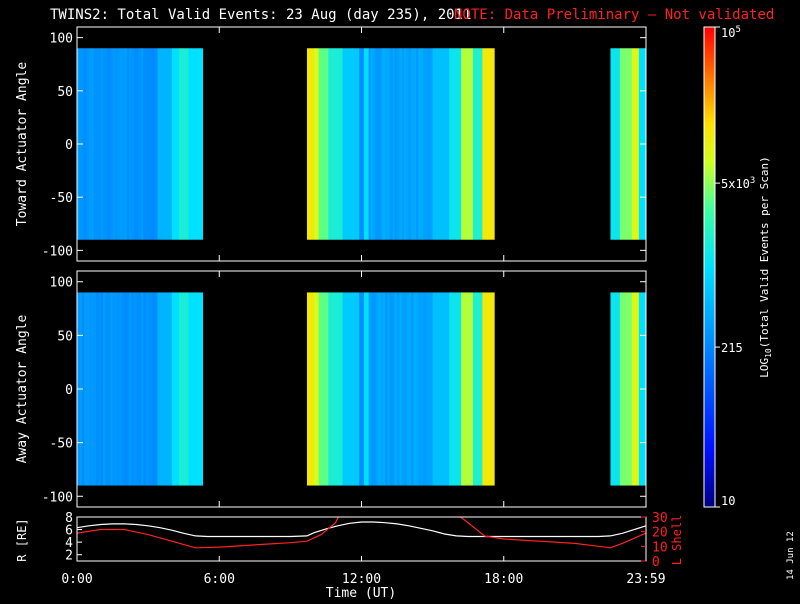 This screenshot has width=800, height=604. What do you see at coordinates (22, 539) in the screenshot?
I see `r-distance-axis-label: R [RE]` at bounding box center [22, 539].